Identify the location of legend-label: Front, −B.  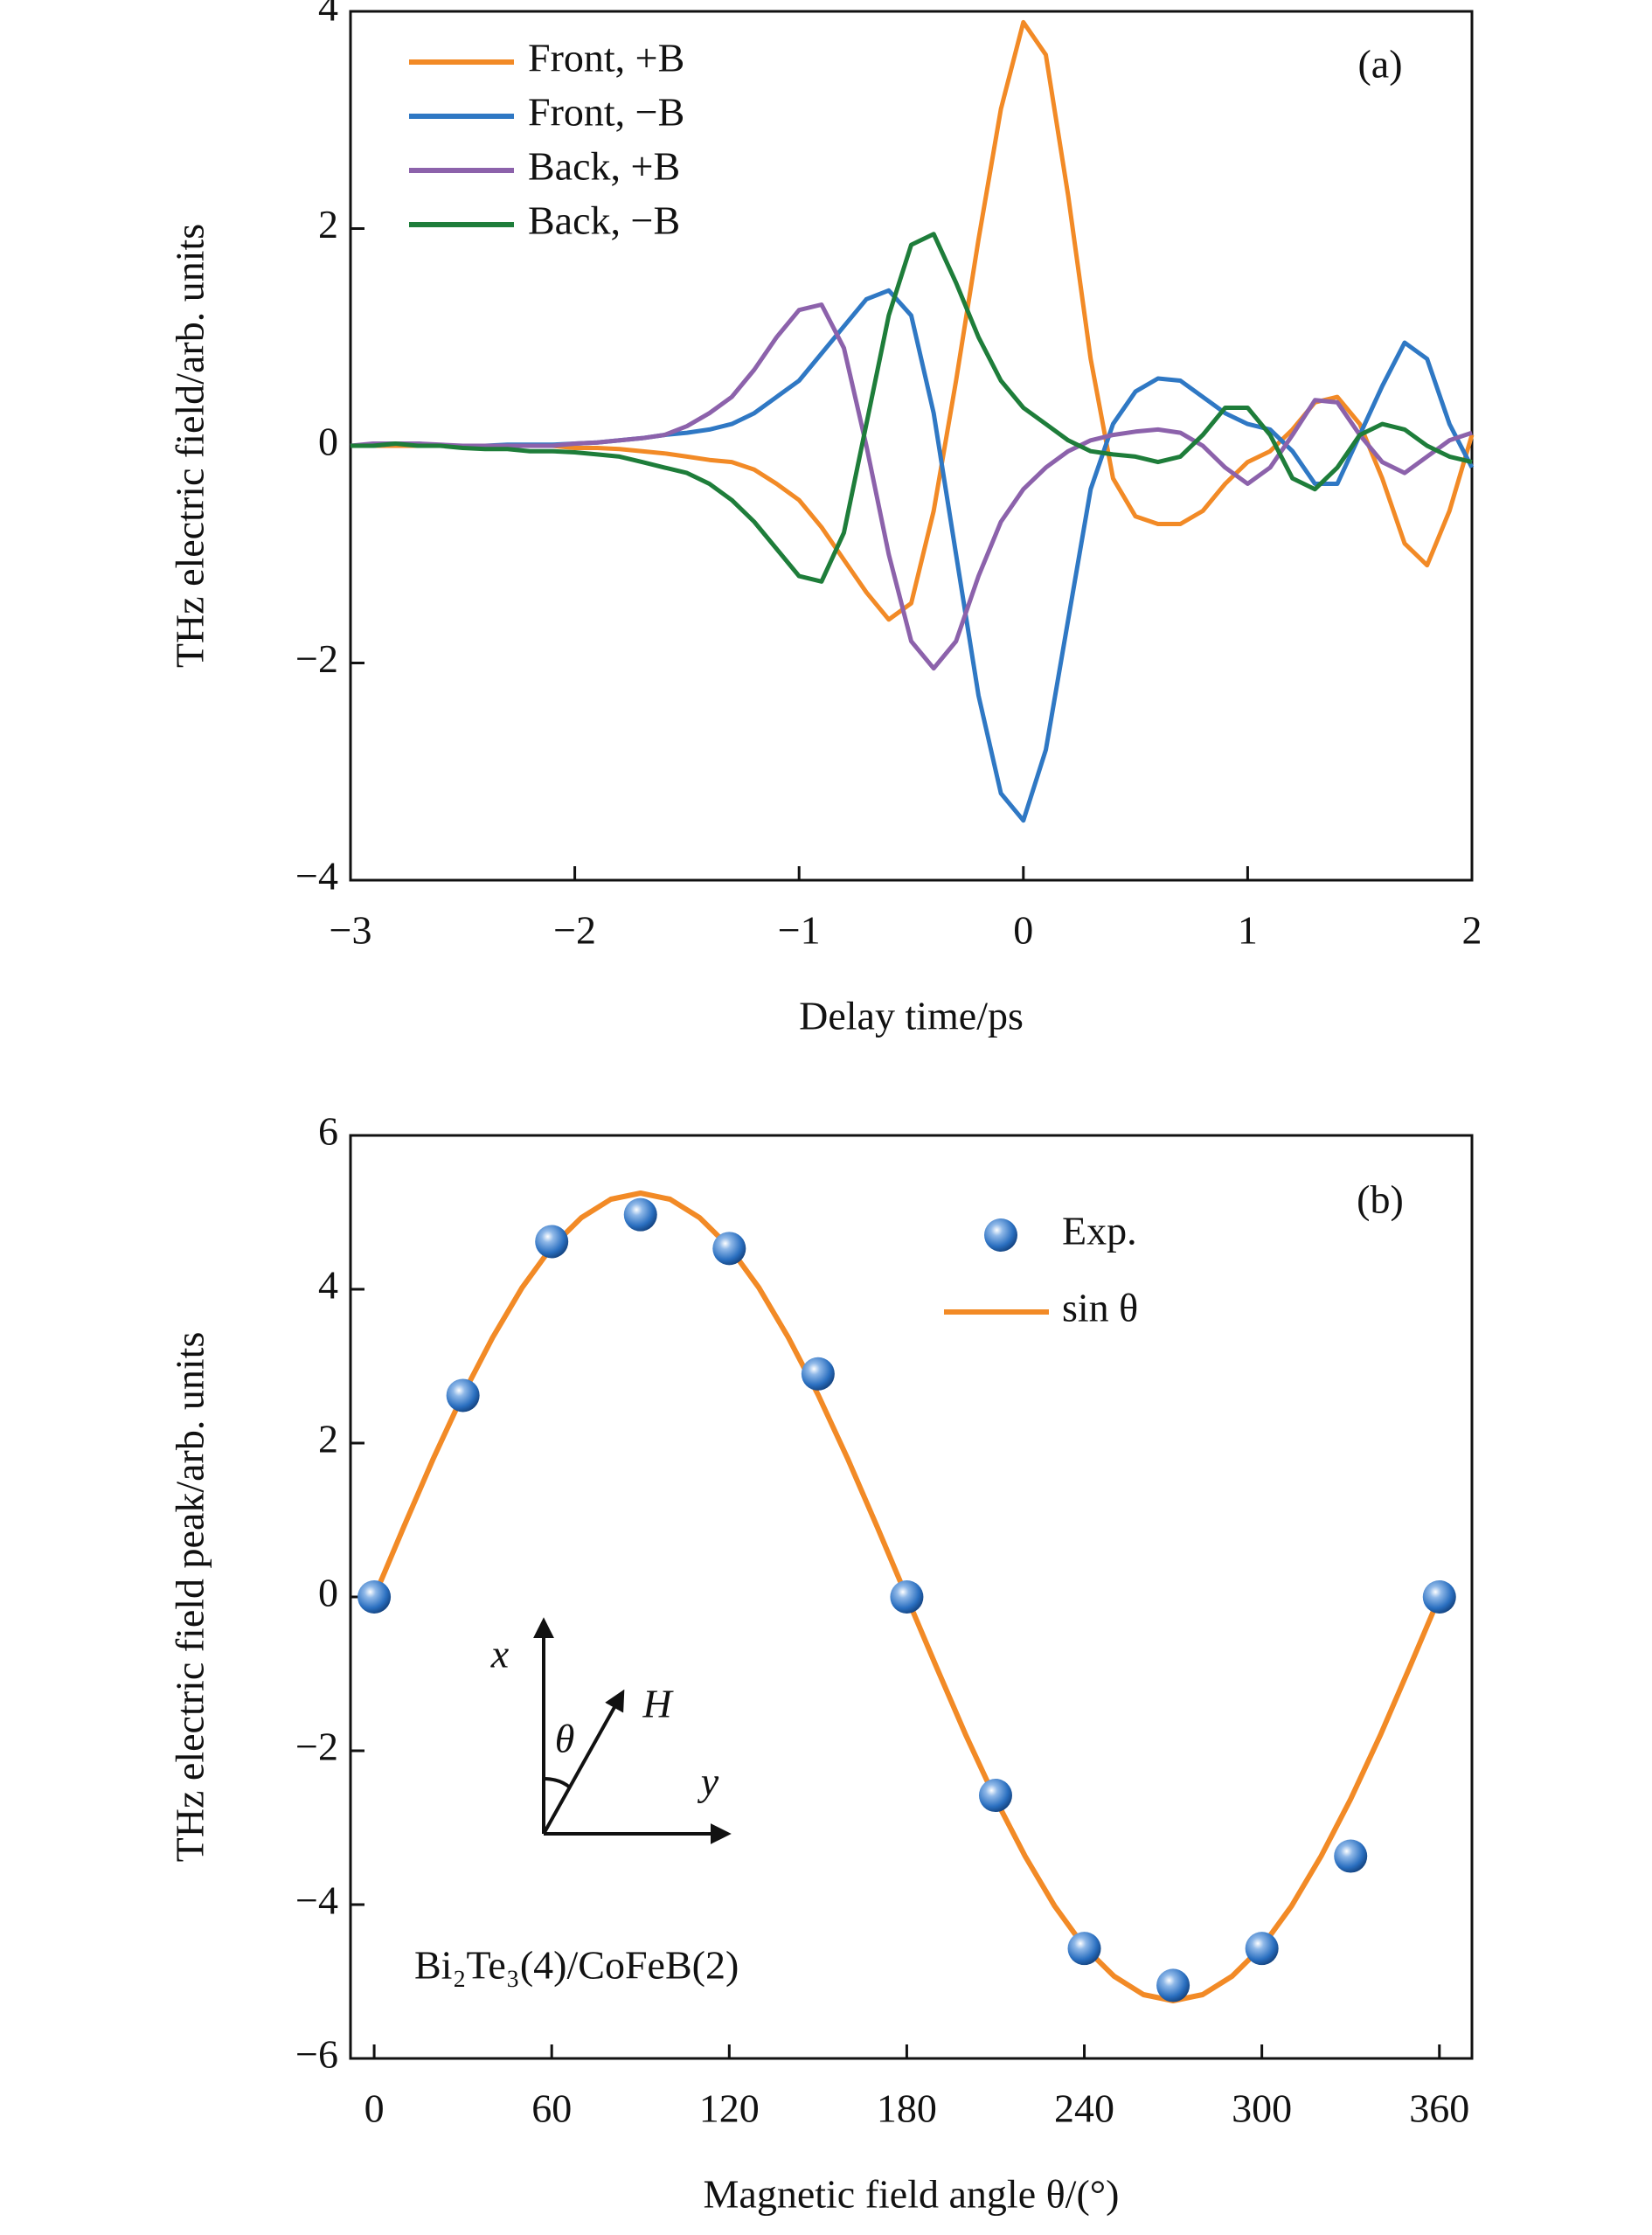
(606, 112).